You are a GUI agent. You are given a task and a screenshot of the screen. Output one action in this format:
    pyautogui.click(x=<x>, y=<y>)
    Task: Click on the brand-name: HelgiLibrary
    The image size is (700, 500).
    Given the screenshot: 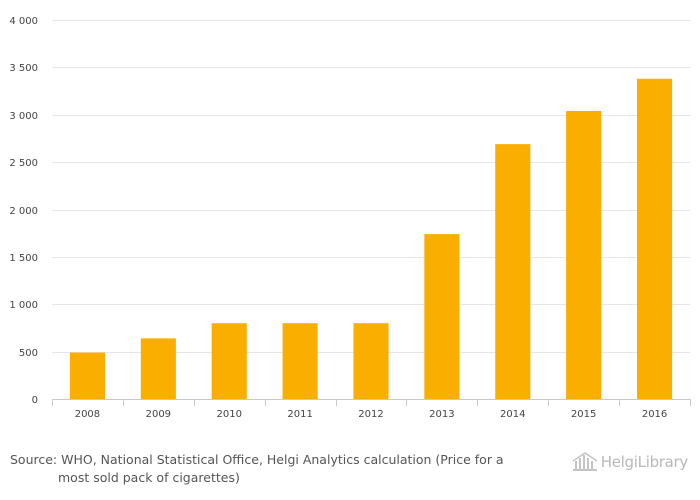 What is the action you would take?
    pyautogui.click(x=644, y=462)
    